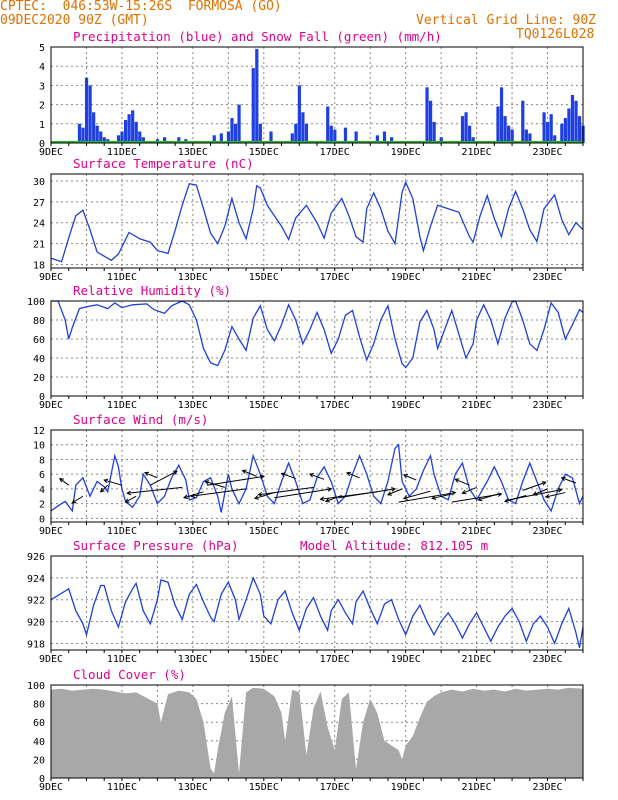 This screenshot has height=800, width=618. What do you see at coordinates (42, 48) in the screenshot?
I see `y-tick-label: 5` at bounding box center [42, 48].